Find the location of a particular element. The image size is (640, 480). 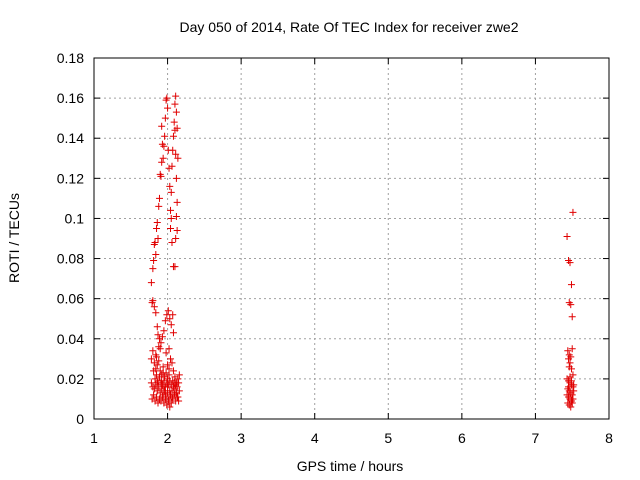

y-axis-title: ROTI / TECUs is located at coordinates (14, 238).